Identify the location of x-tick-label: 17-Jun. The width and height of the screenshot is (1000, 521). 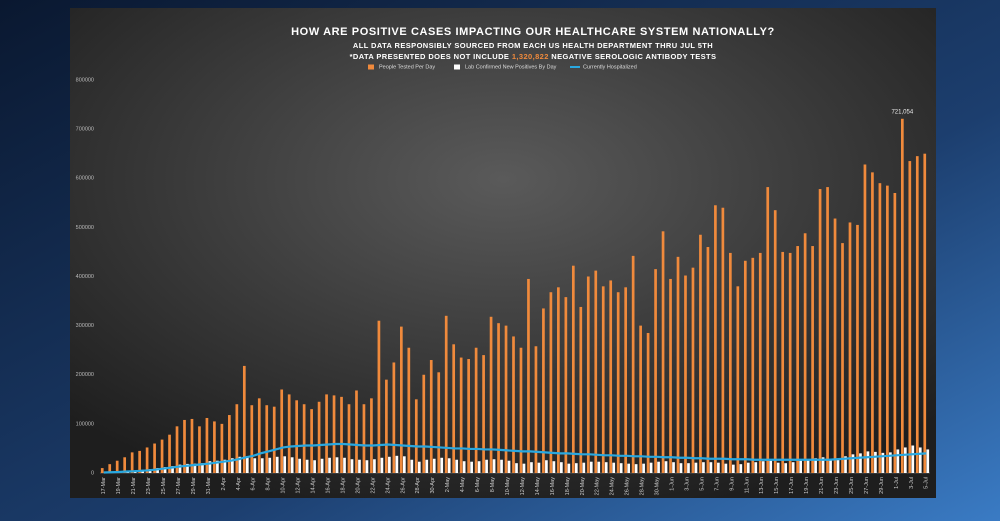
(792, 485).